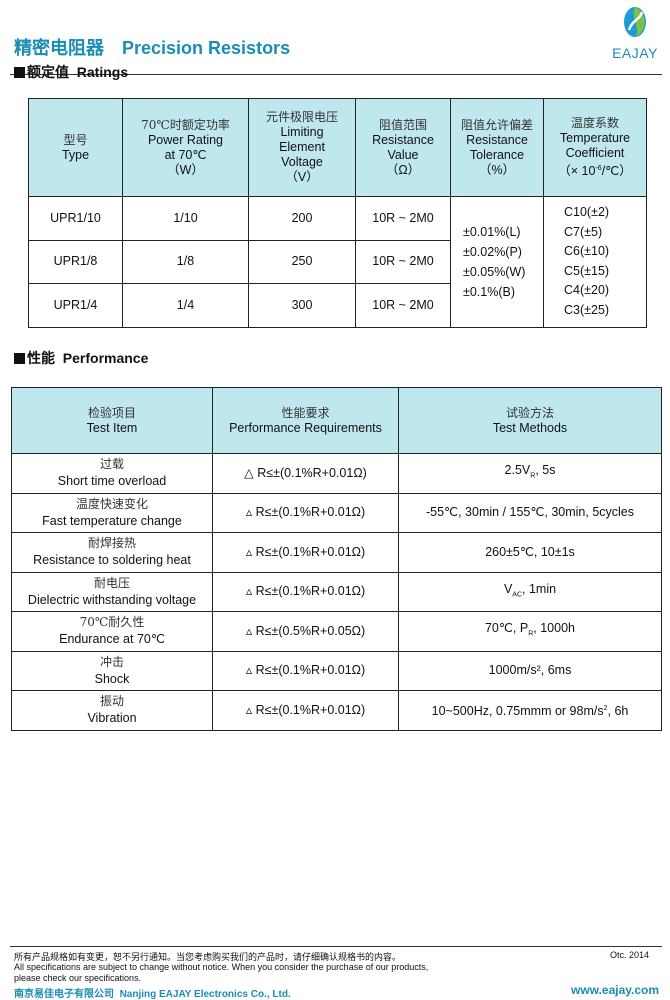  What do you see at coordinates (112, 631) in the screenshot?
I see `cell-test-item: 70℃耐久性 Endurance at 70℃` at bounding box center [112, 631].